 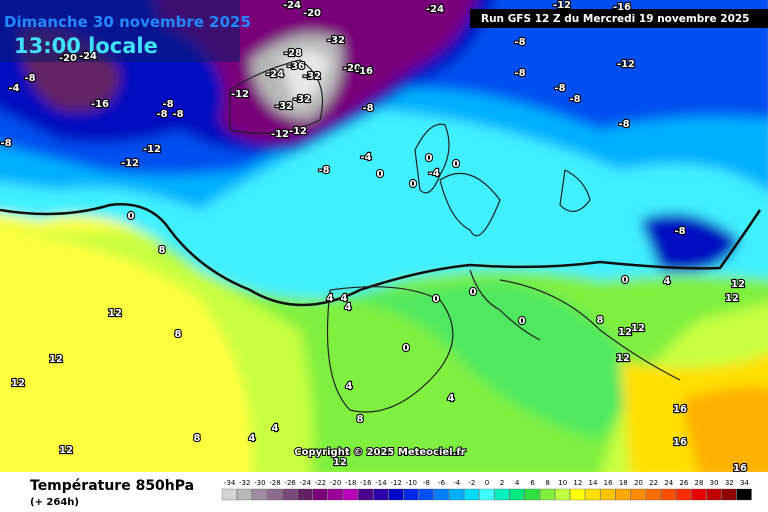 What do you see at coordinates (744, 483) in the screenshot?
I see `legend-label: 34` at bounding box center [744, 483].